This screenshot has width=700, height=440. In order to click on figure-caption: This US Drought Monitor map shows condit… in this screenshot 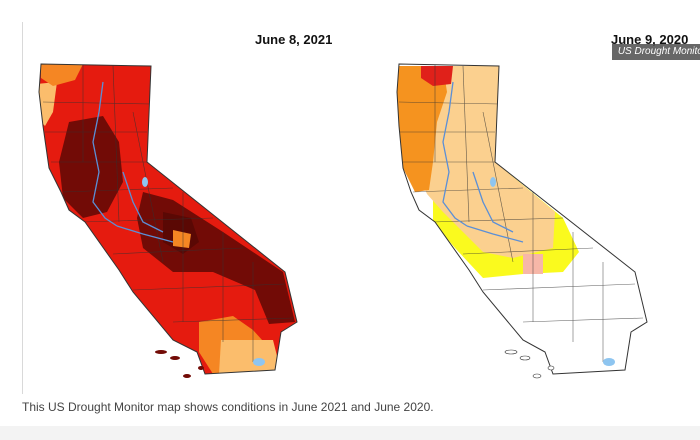, I will do `click(228, 407)`.